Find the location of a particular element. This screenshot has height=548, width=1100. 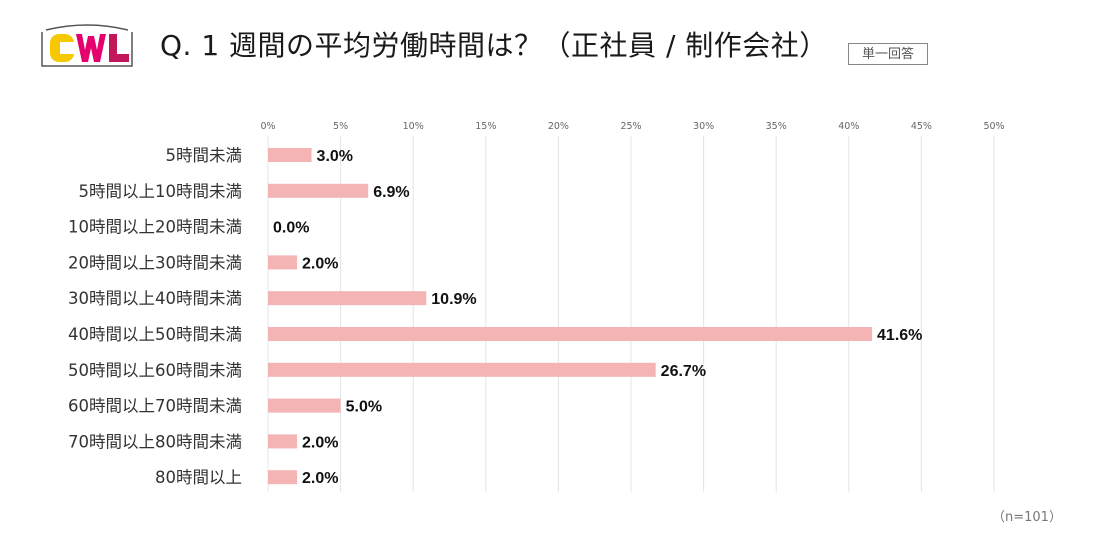

logo-letter-l is located at coordinates (119, 48).